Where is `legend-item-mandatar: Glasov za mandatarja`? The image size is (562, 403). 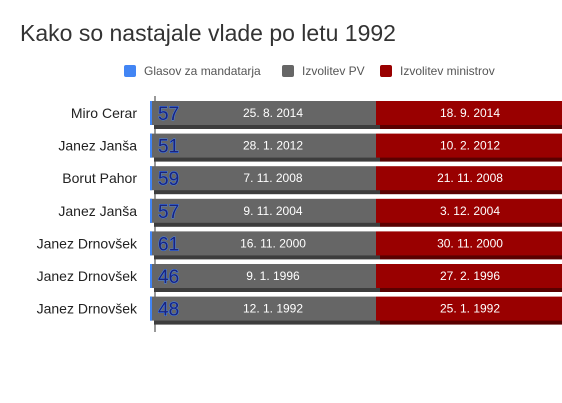 legend-item-mandatar: Glasov za mandatarja is located at coordinates (192, 71).